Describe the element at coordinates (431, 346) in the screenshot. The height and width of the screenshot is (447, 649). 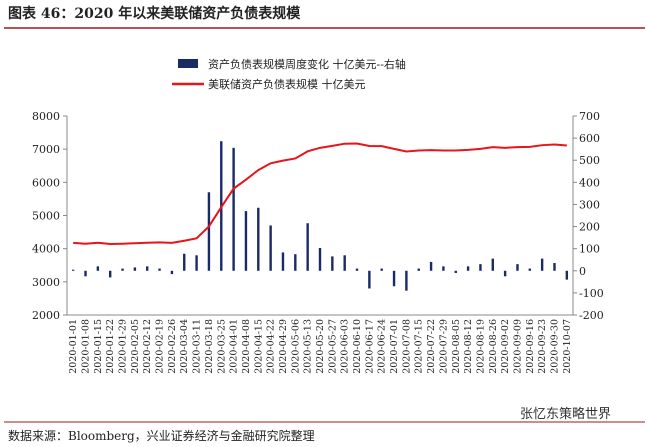
I see `x-tick-label: 2020-07-22` at that location.